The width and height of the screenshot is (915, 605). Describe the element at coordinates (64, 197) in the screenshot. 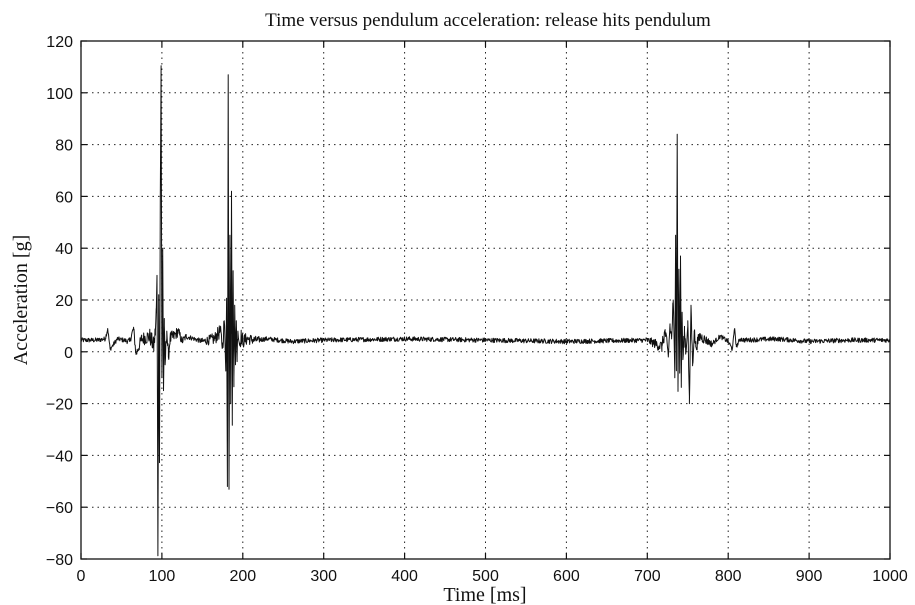

I see `y-tick-label: 60` at that location.